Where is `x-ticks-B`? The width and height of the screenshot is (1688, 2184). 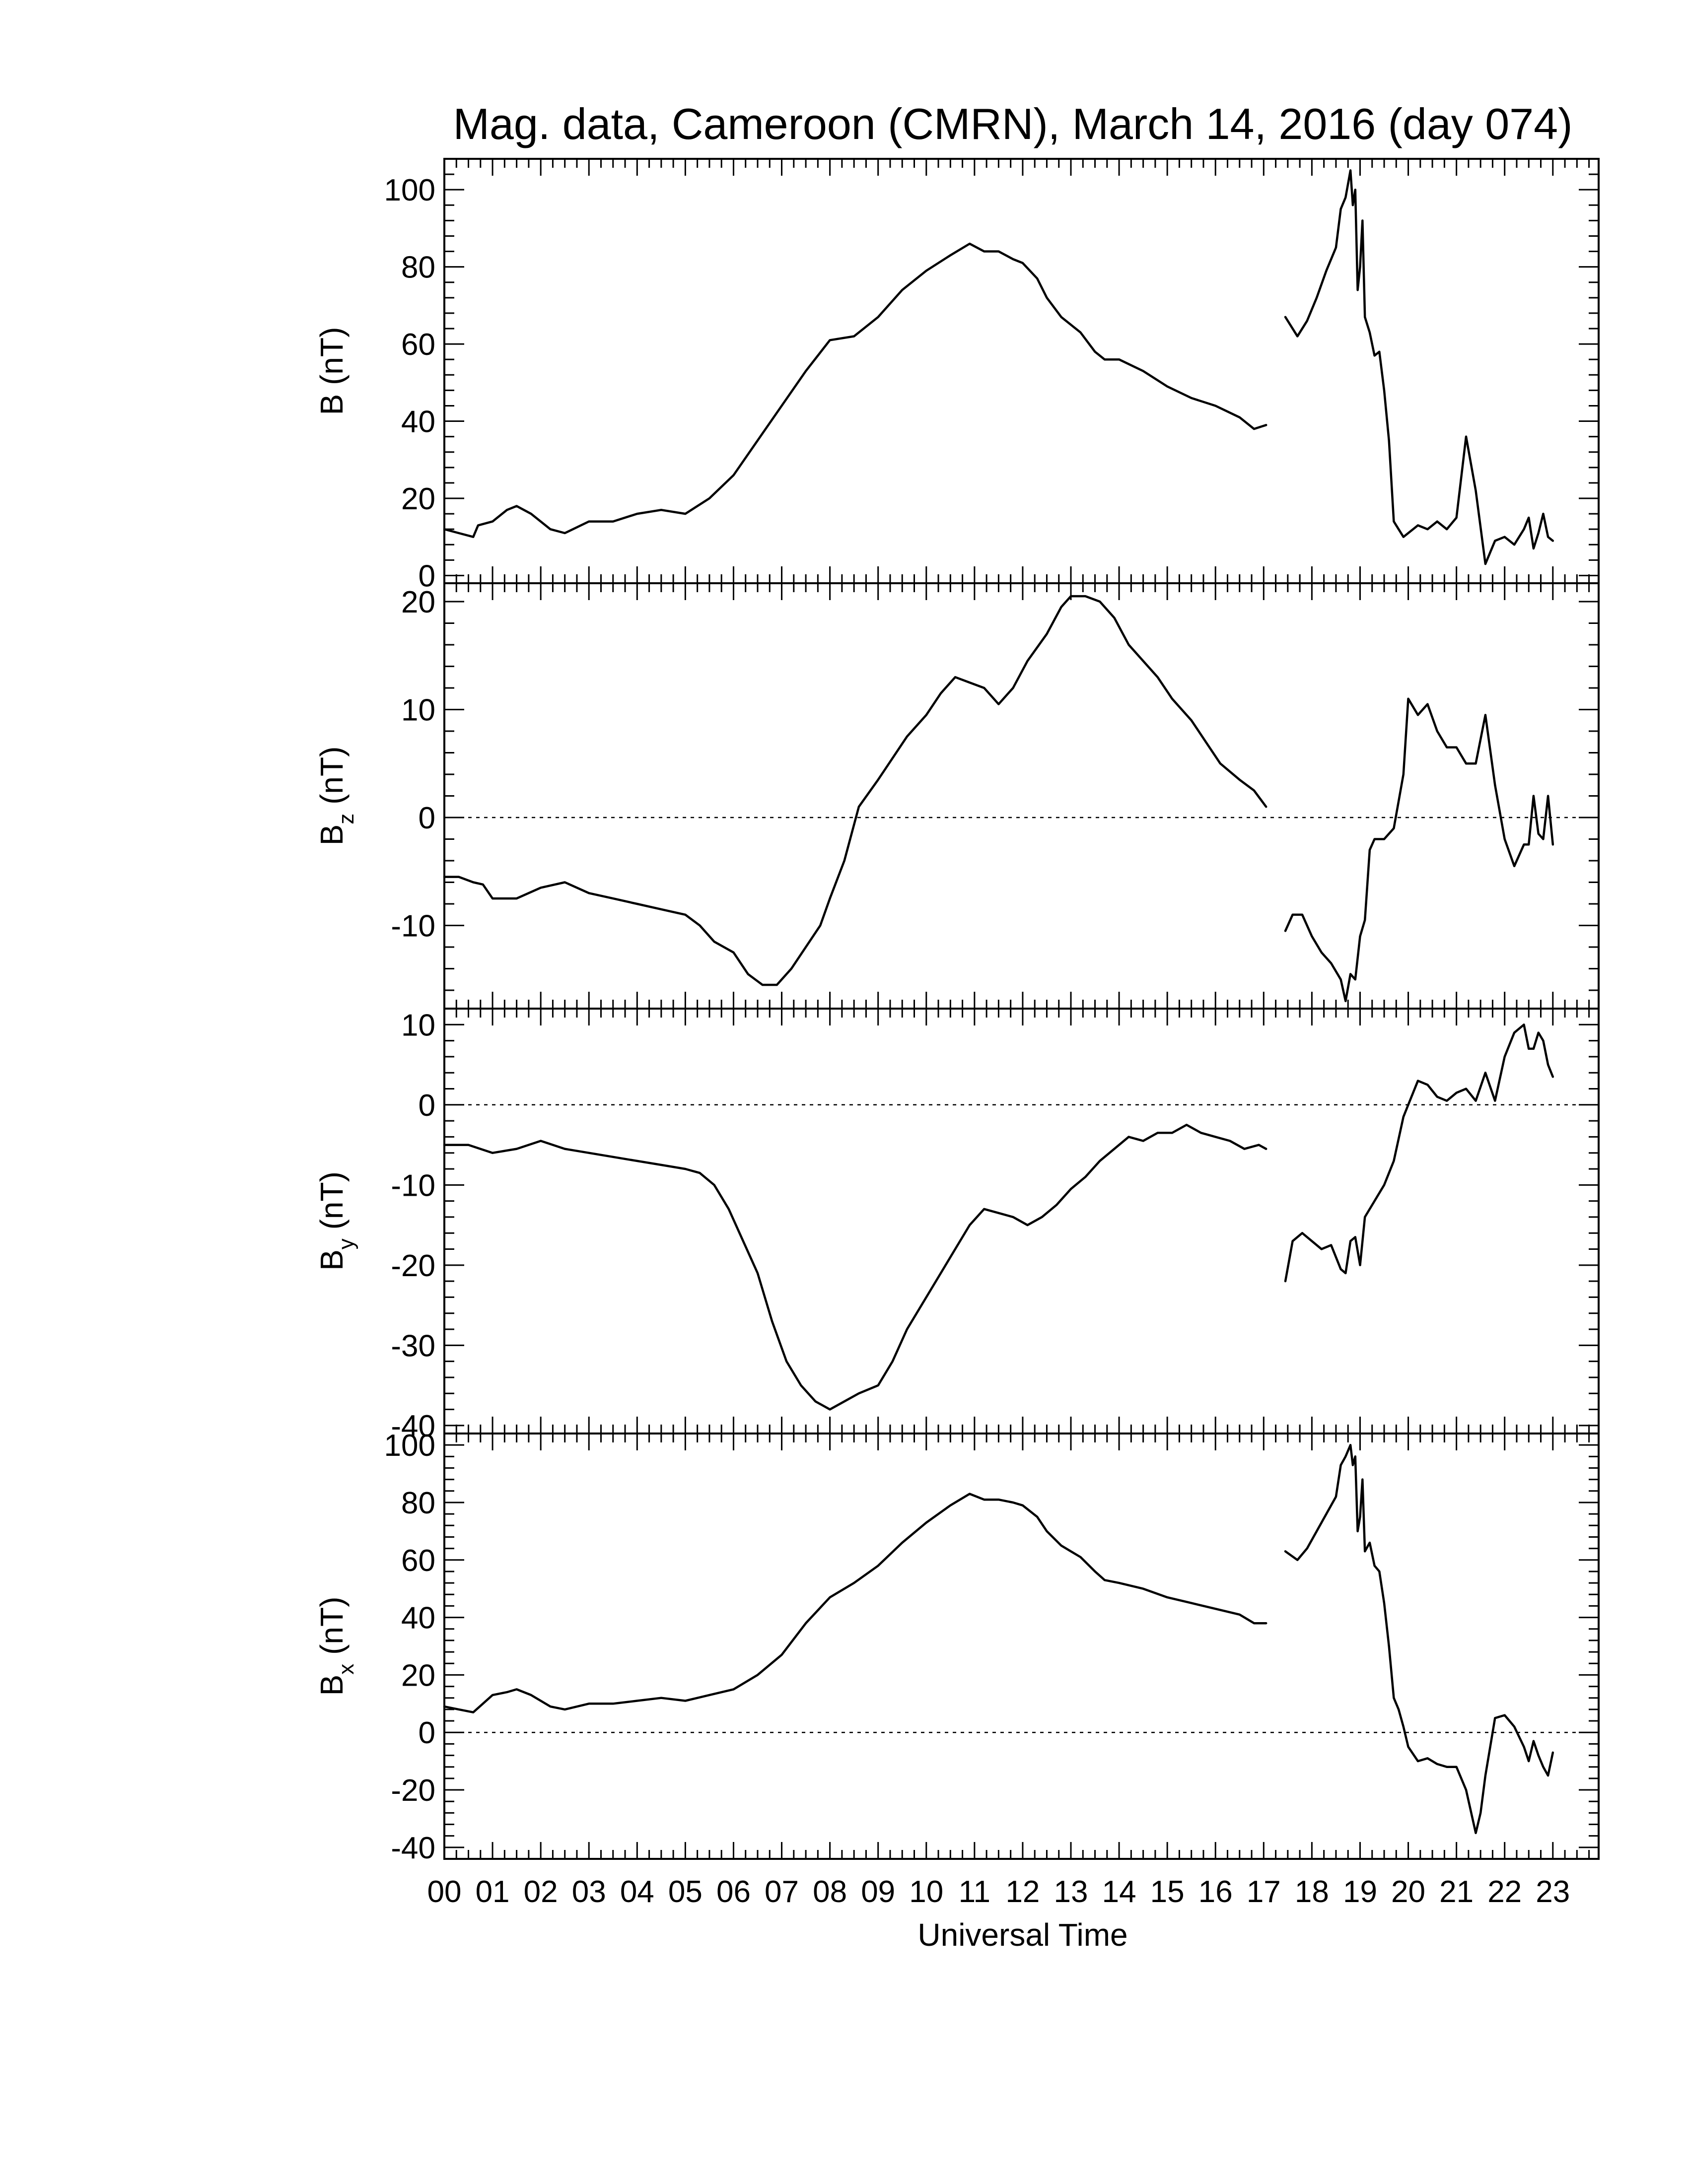
x-ticks-B is located at coordinates (1016, 371).